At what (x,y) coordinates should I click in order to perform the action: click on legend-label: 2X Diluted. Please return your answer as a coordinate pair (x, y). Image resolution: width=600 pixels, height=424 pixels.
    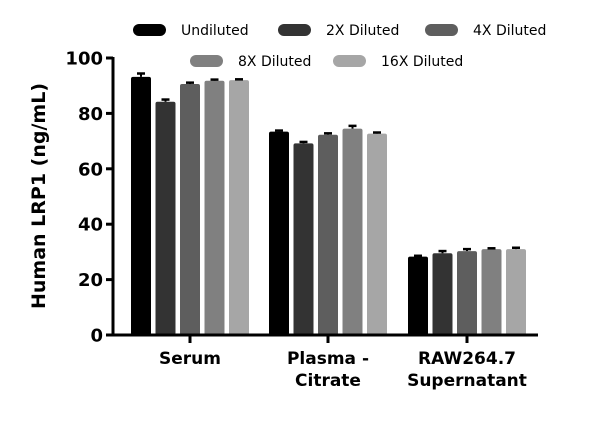
    Looking at the image, I should click on (362, 31).